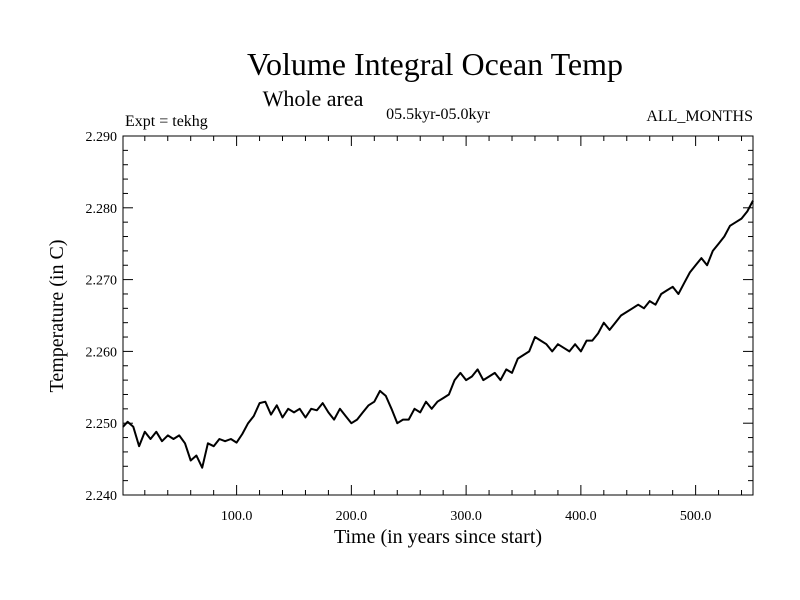  Describe the element at coordinates (166, 121) in the screenshot. I see `experiment-label: Expt = tekhg` at that location.